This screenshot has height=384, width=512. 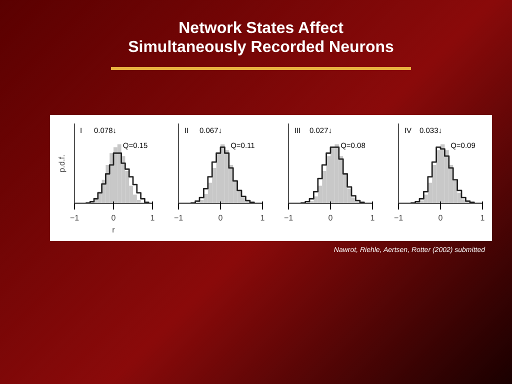 I want to click on x-axis-title: r, so click(x=114, y=230).